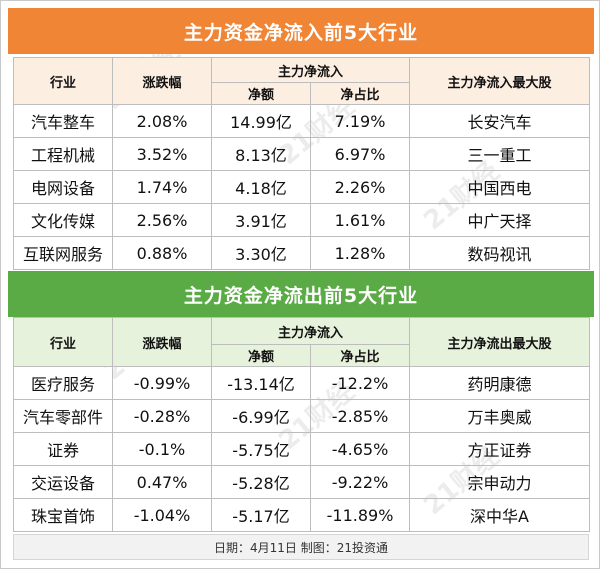 The image size is (600, 569). I want to click on cell-stock: 药明康德, so click(500, 383).